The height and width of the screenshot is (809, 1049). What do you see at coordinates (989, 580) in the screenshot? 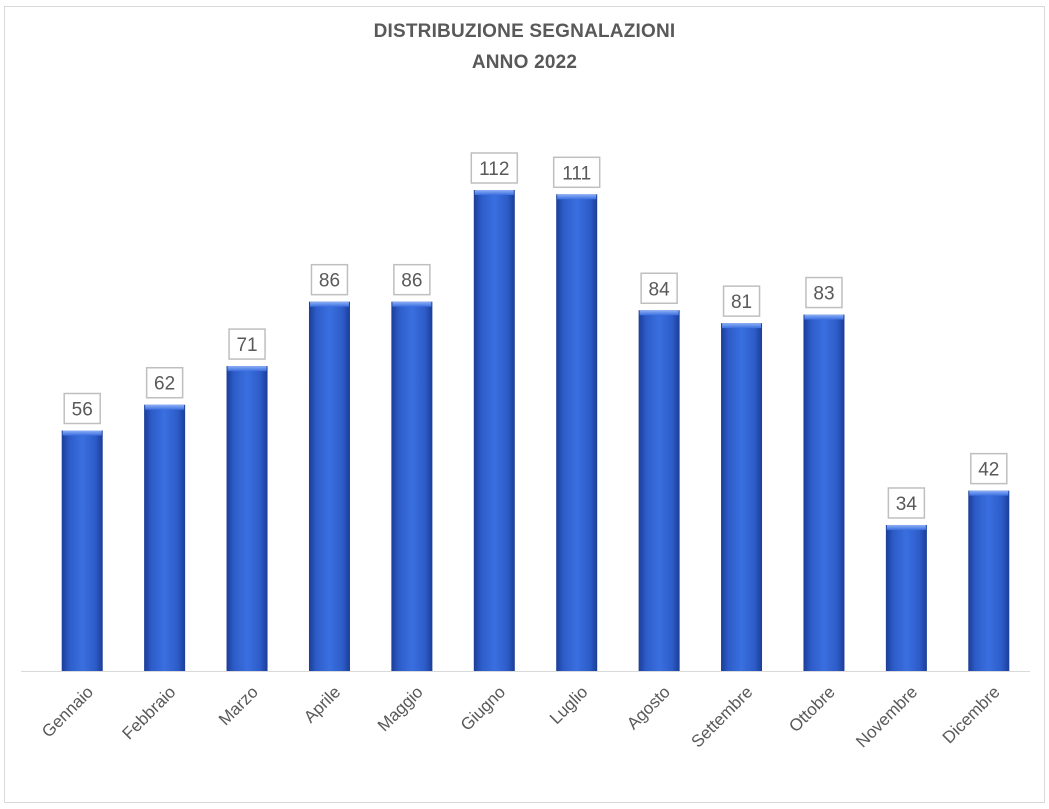
I see `bar-dicembre` at bounding box center [989, 580].